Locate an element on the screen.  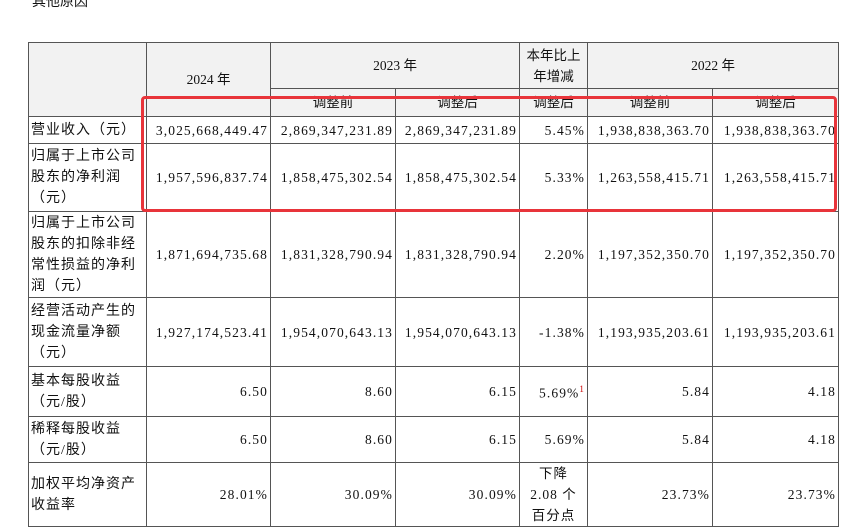
data-cell: 23.73% is located at coordinates (650, 494).